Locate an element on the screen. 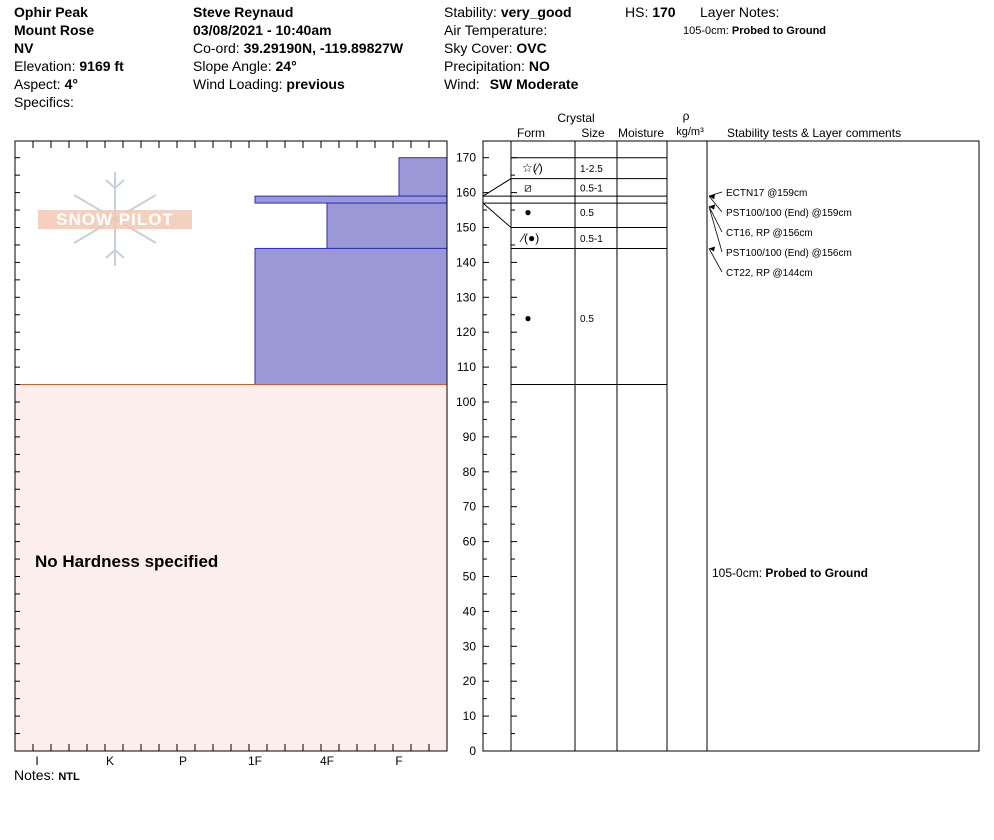 The image size is (994, 840). moisture-header: Moisture is located at coordinates (641, 133).